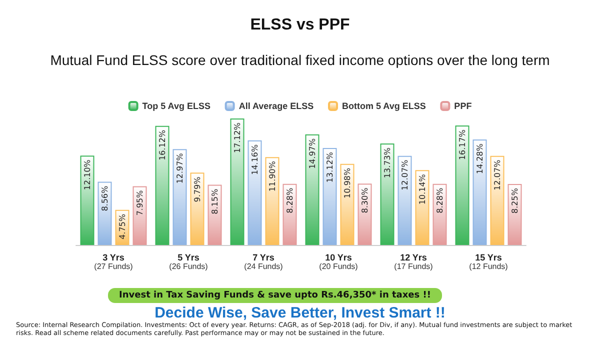 The width and height of the screenshot is (600, 345). Describe the element at coordinates (215, 201) in the screenshot. I see `data-label: 8.15%` at that location.